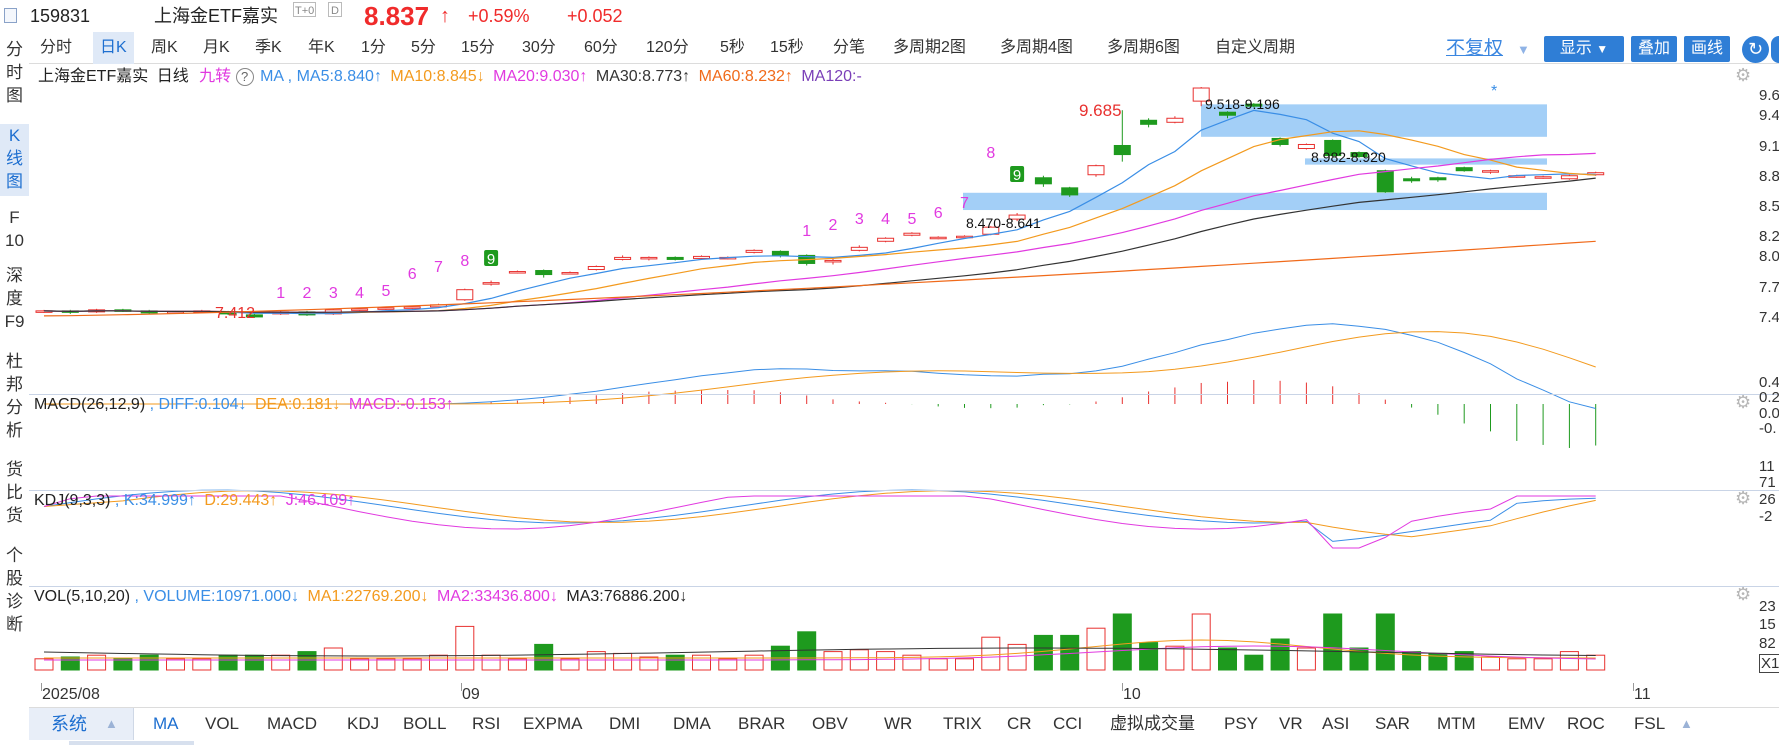 This screenshot has height=746, width=1779. Describe the element at coordinates (1526, 723) in the screenshot. I see `indicator-tab-emv: EMV` at that location.